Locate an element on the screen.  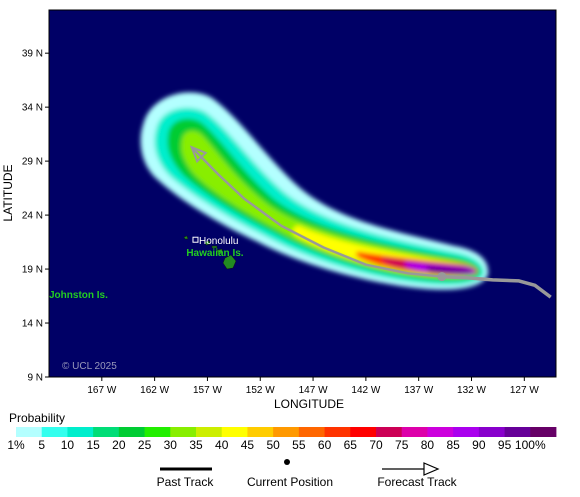
legend-tick-label: 20 is located at coordinates (119, 445).